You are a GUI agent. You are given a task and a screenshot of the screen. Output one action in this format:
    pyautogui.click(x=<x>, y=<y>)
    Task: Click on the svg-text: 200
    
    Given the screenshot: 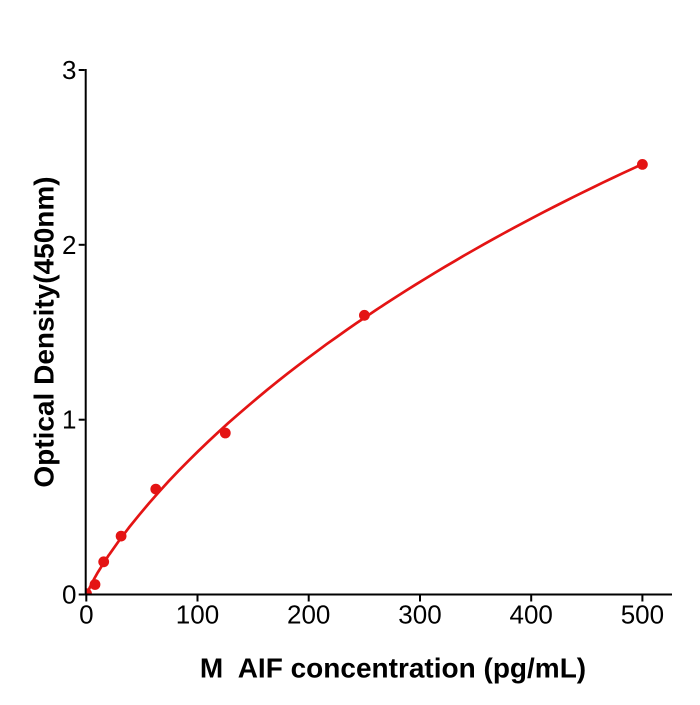 What is the action you would take?
    pyautogui.click(x=308, y=615)
    